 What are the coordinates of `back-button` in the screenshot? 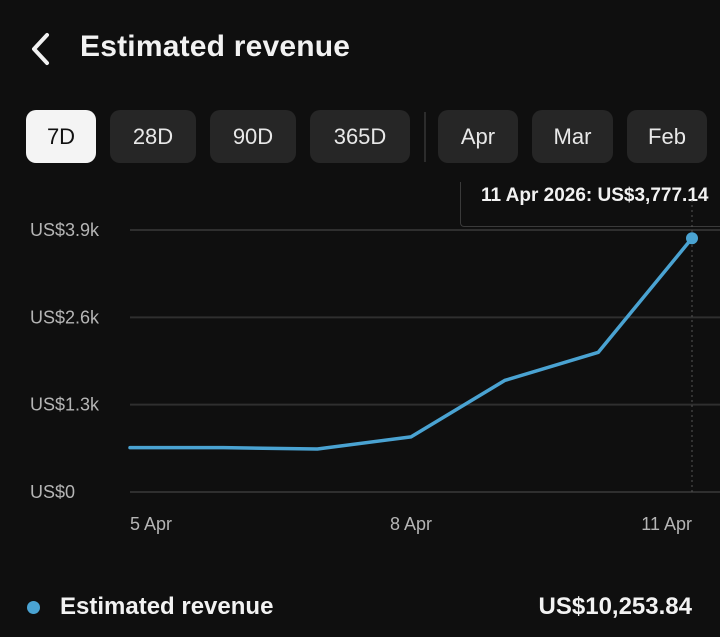 It's located at (40, 49).